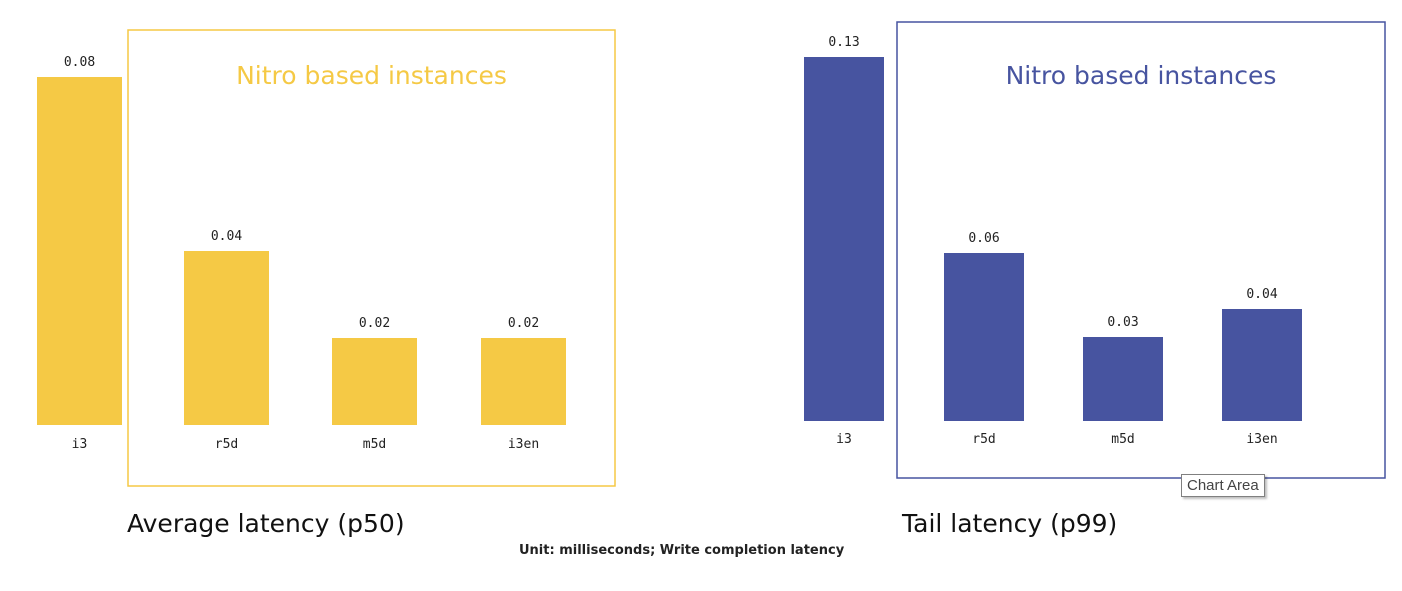 This screenshot has height=591, width=1402. I want to click on chart-title-average-latency: Average latency (p50), so click(266, 523).